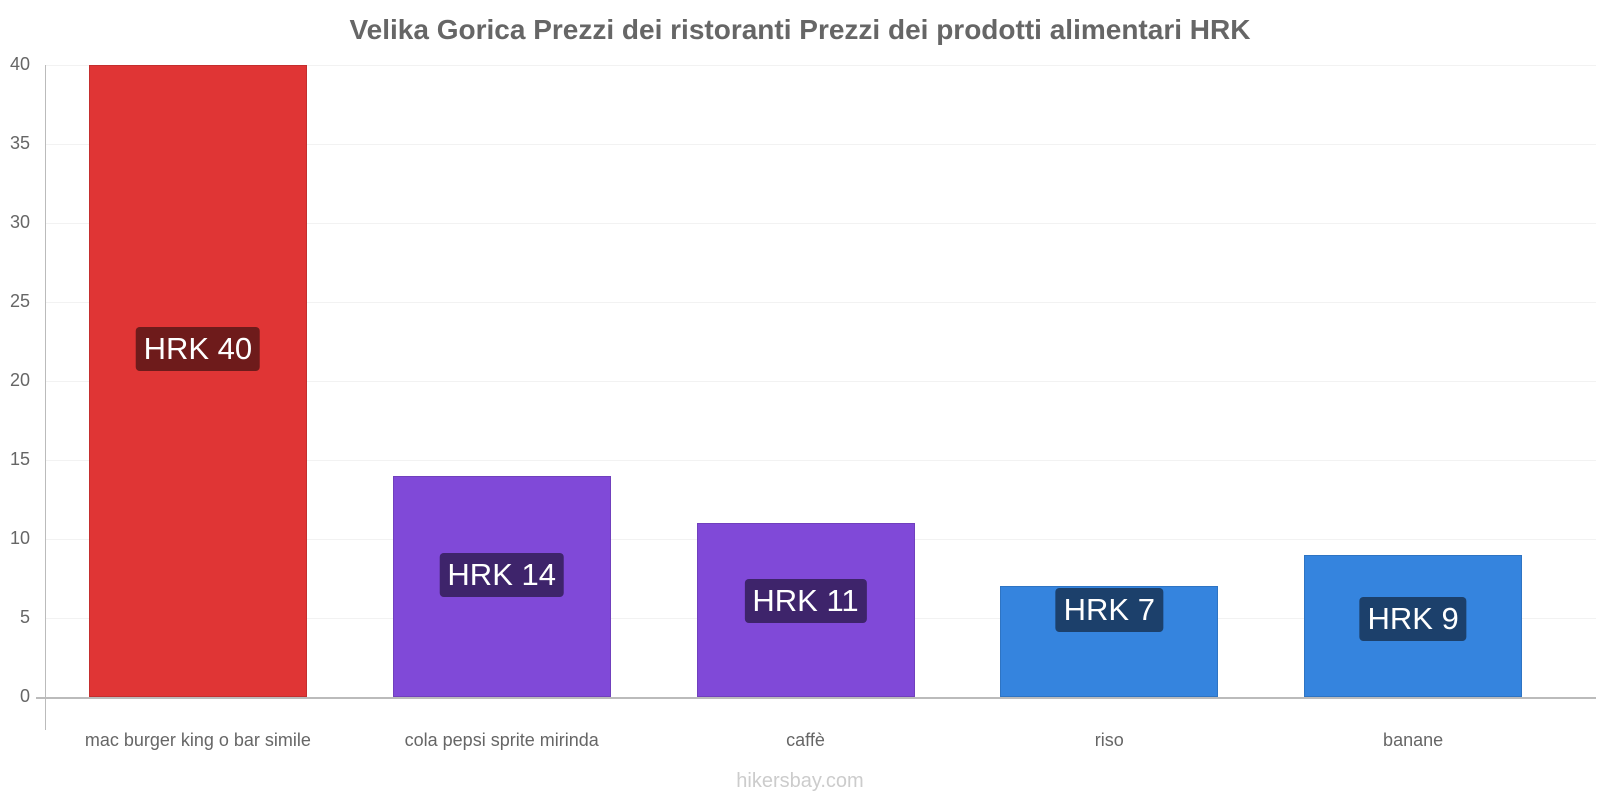 Image resolution: width=1600 pixels, height=800 pixels. Describe the element at coordinates (1109, 740) in the screenshot. I see `x-tick-label: riso` at that location.